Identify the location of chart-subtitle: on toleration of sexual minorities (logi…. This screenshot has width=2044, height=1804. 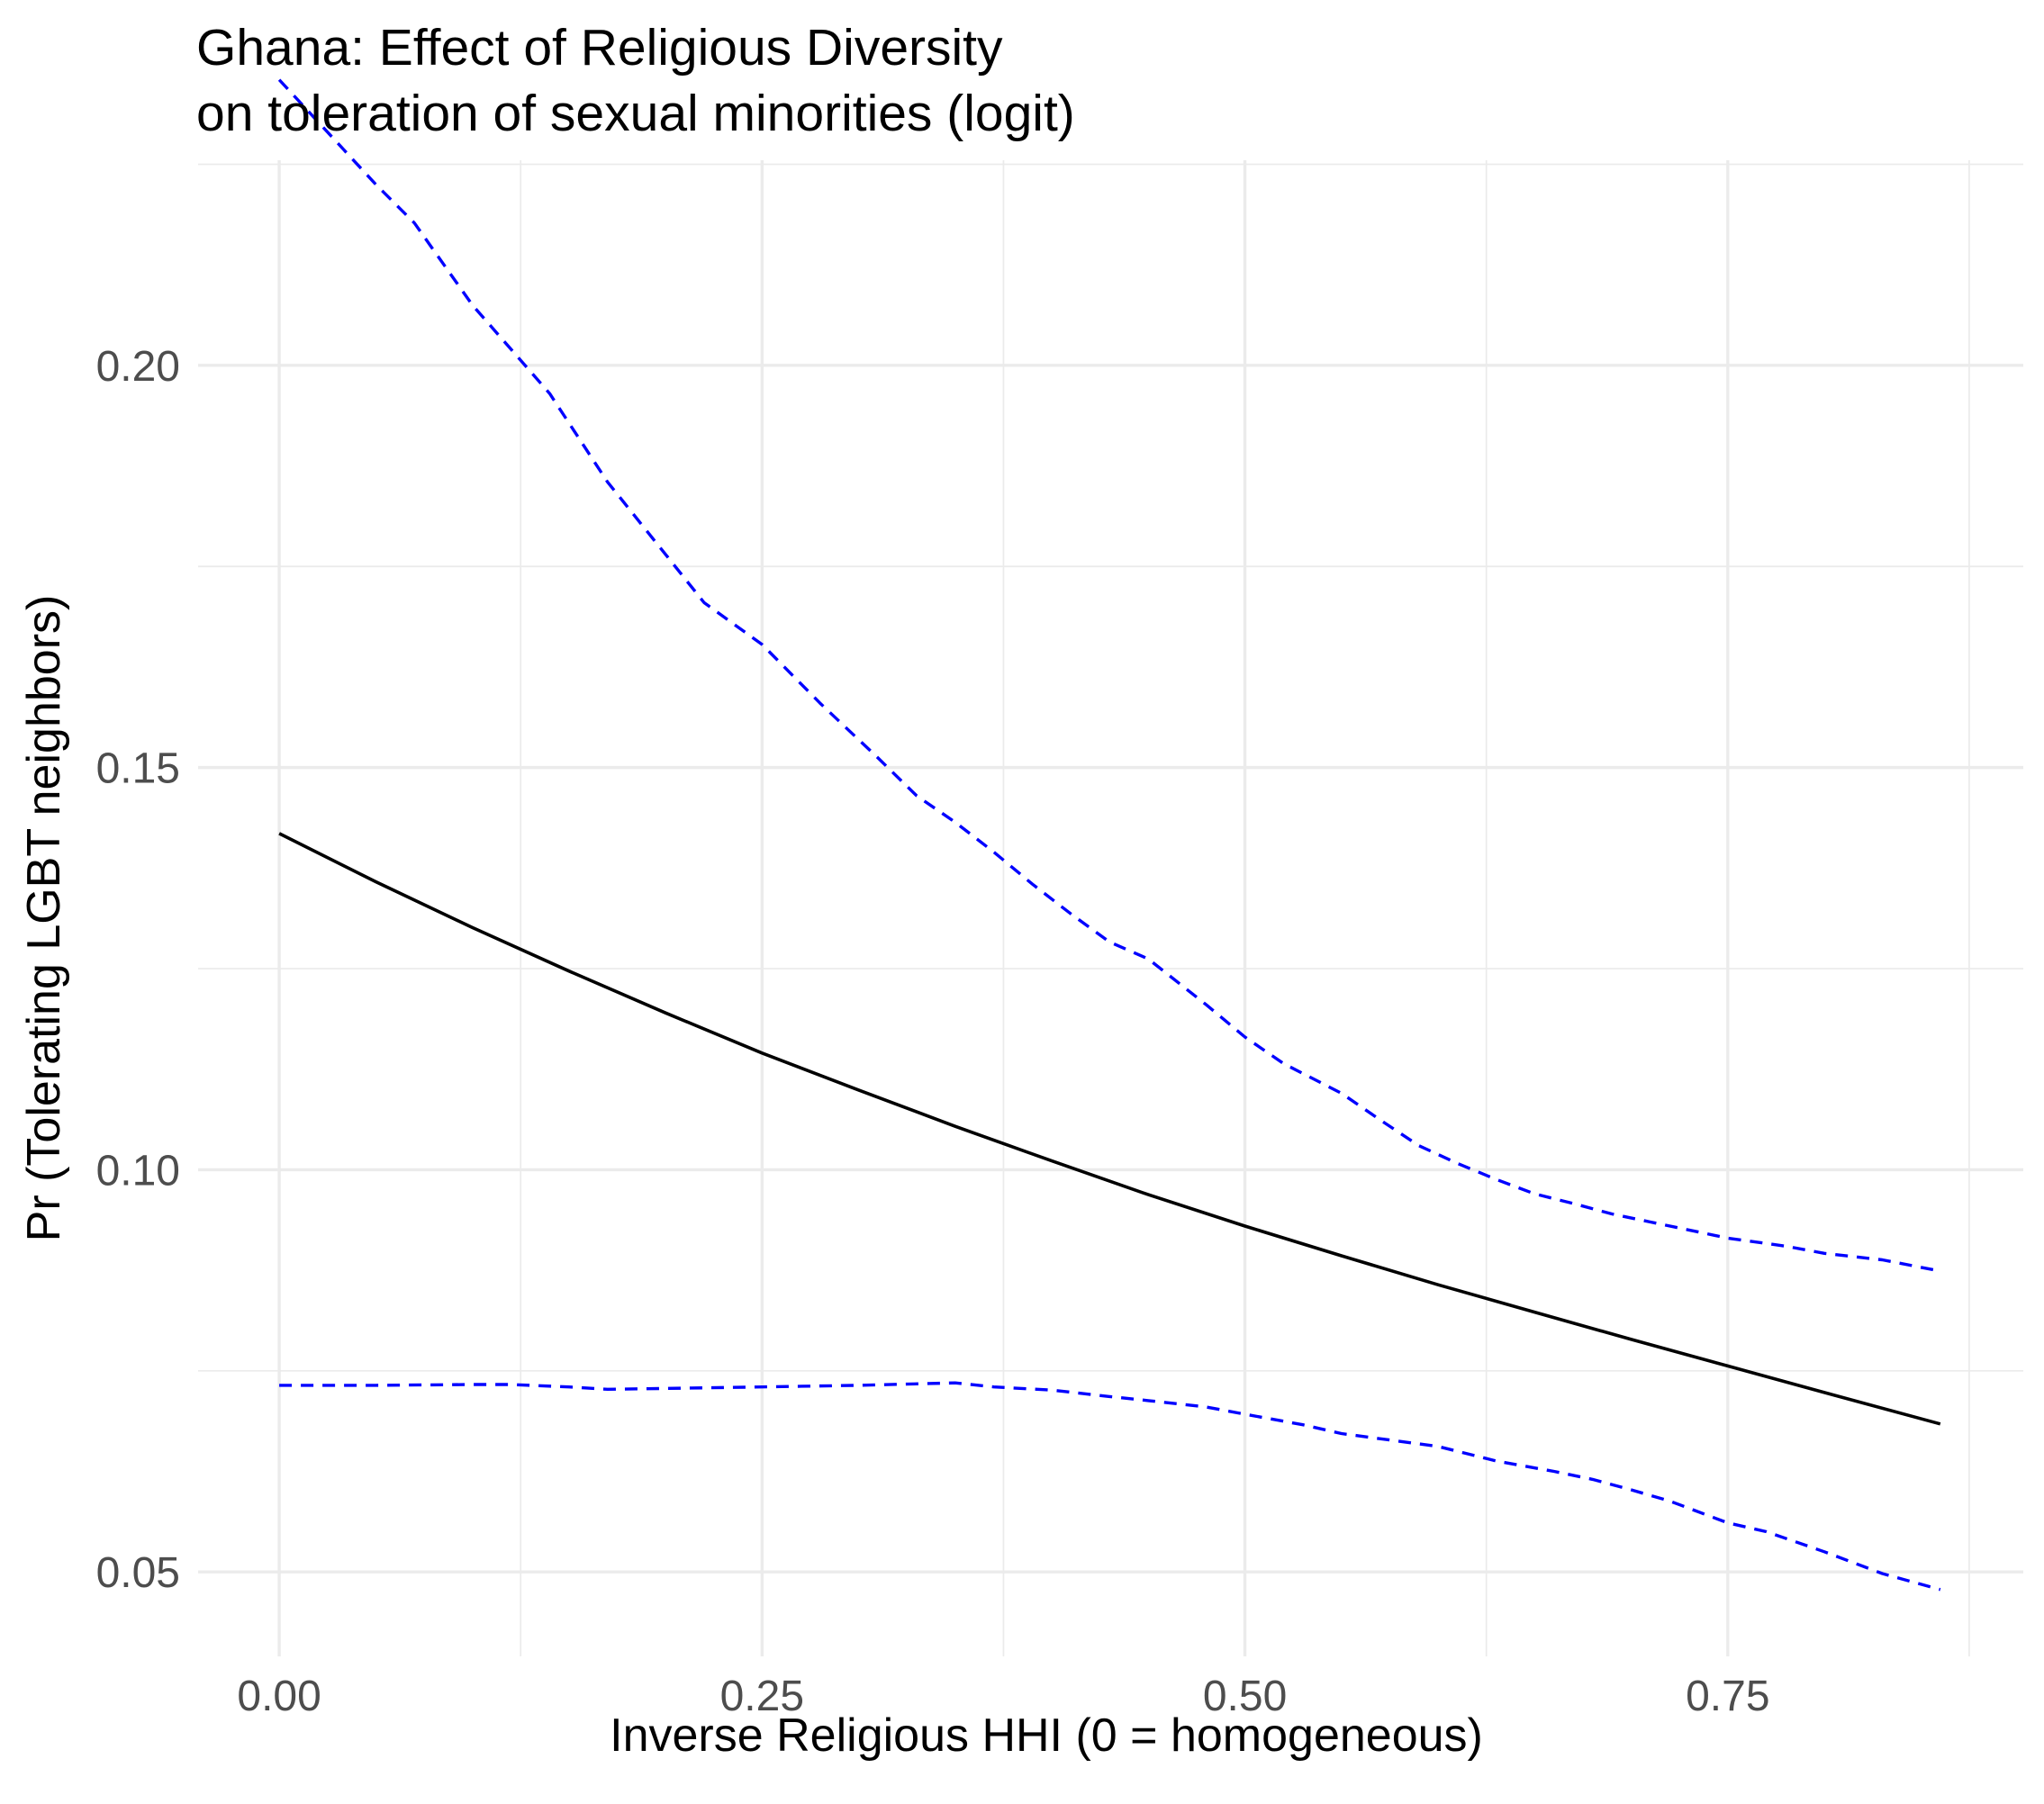
(635, 113).